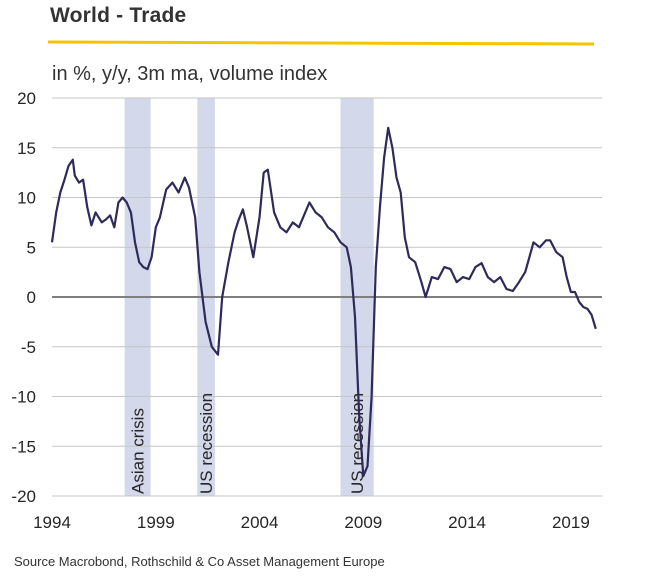 Image resolution: width=648 pixels, height=580 pixels. Describe the element at coordinates (28, 347) in the screenshot. I see `y-tick-label: -5` at that location.